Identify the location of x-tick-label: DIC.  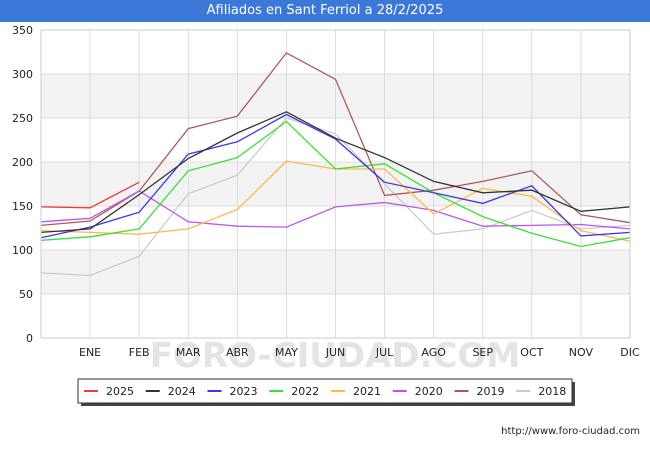
(630, 352).